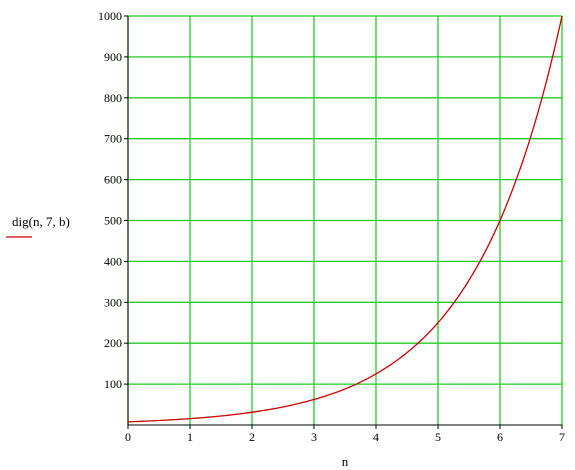 This screenshot has height=470, width=575. Describe the element at coordinates (110, 16) in the screenshot. I see `y-tick-label: 1000` at that location.